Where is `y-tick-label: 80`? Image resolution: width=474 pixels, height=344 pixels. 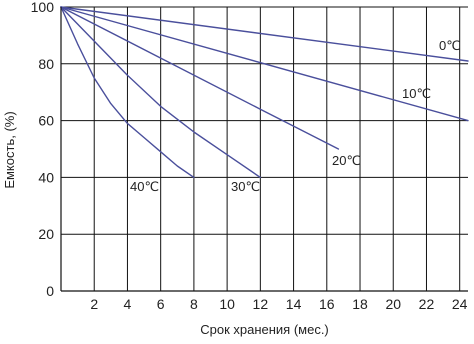
y-tick-label: 80 is located at coordinates (46, 64).